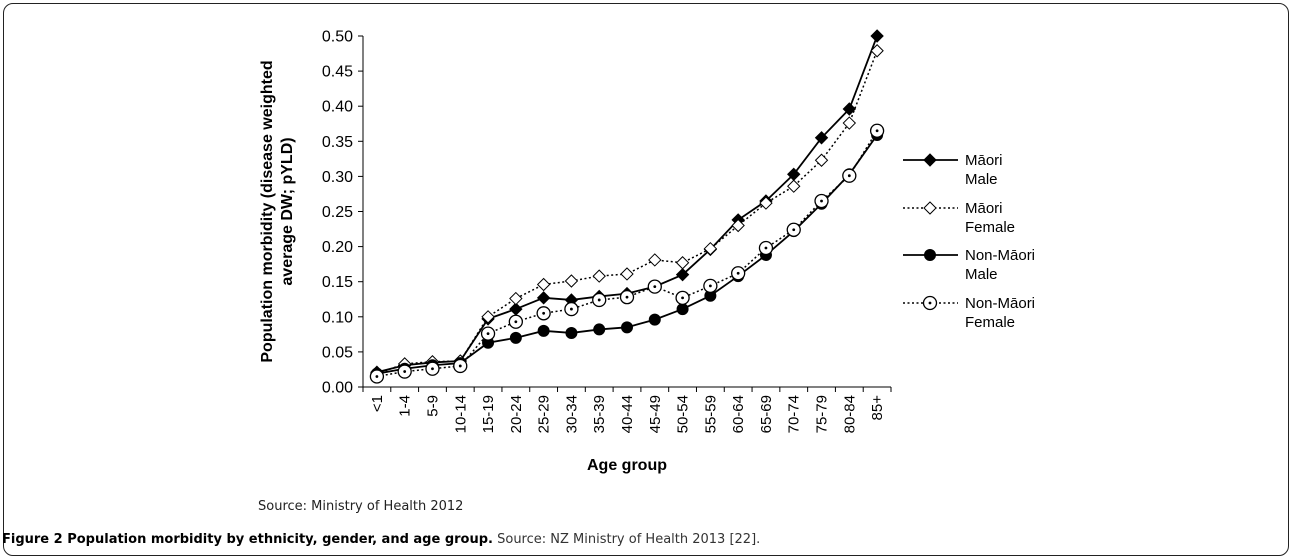 Image resolution: width=1292 pixels, height=560 pixels. What do you see at coordinates (337, 282) in the screenshot?
I see `y-tick-label: 0.15` at bounding box center [337, 282].